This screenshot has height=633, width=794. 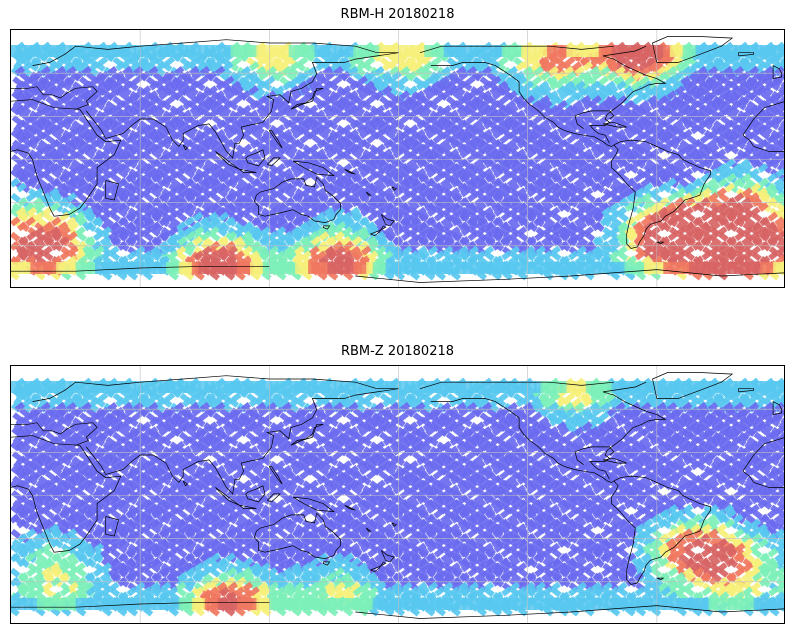 I want to click on panel-title-bottom: RBM-Z 20180218, so click(x=397, y=351).